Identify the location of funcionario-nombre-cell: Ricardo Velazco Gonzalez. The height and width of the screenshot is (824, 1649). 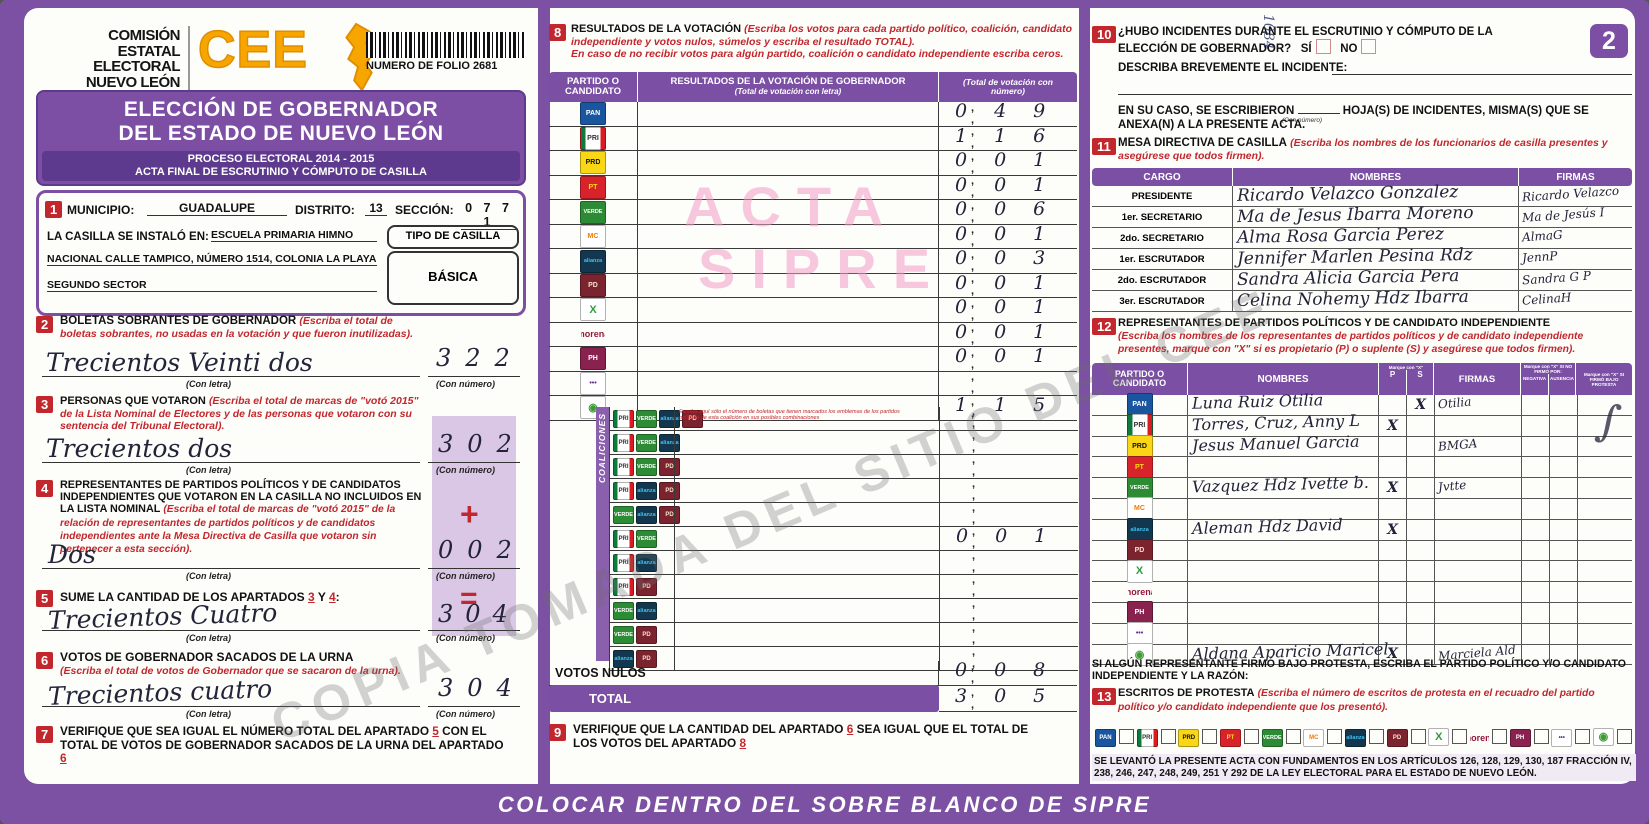
(1376, 194).